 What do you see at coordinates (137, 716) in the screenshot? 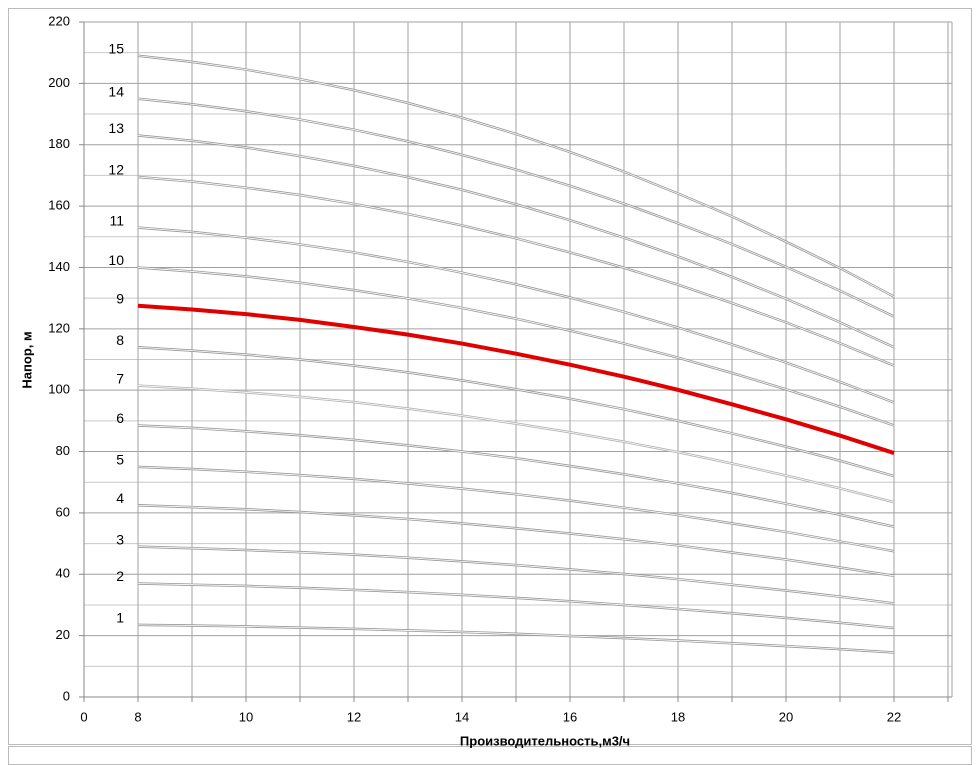
I see `x-tick-label: 8` at bounding box center [137, 716].